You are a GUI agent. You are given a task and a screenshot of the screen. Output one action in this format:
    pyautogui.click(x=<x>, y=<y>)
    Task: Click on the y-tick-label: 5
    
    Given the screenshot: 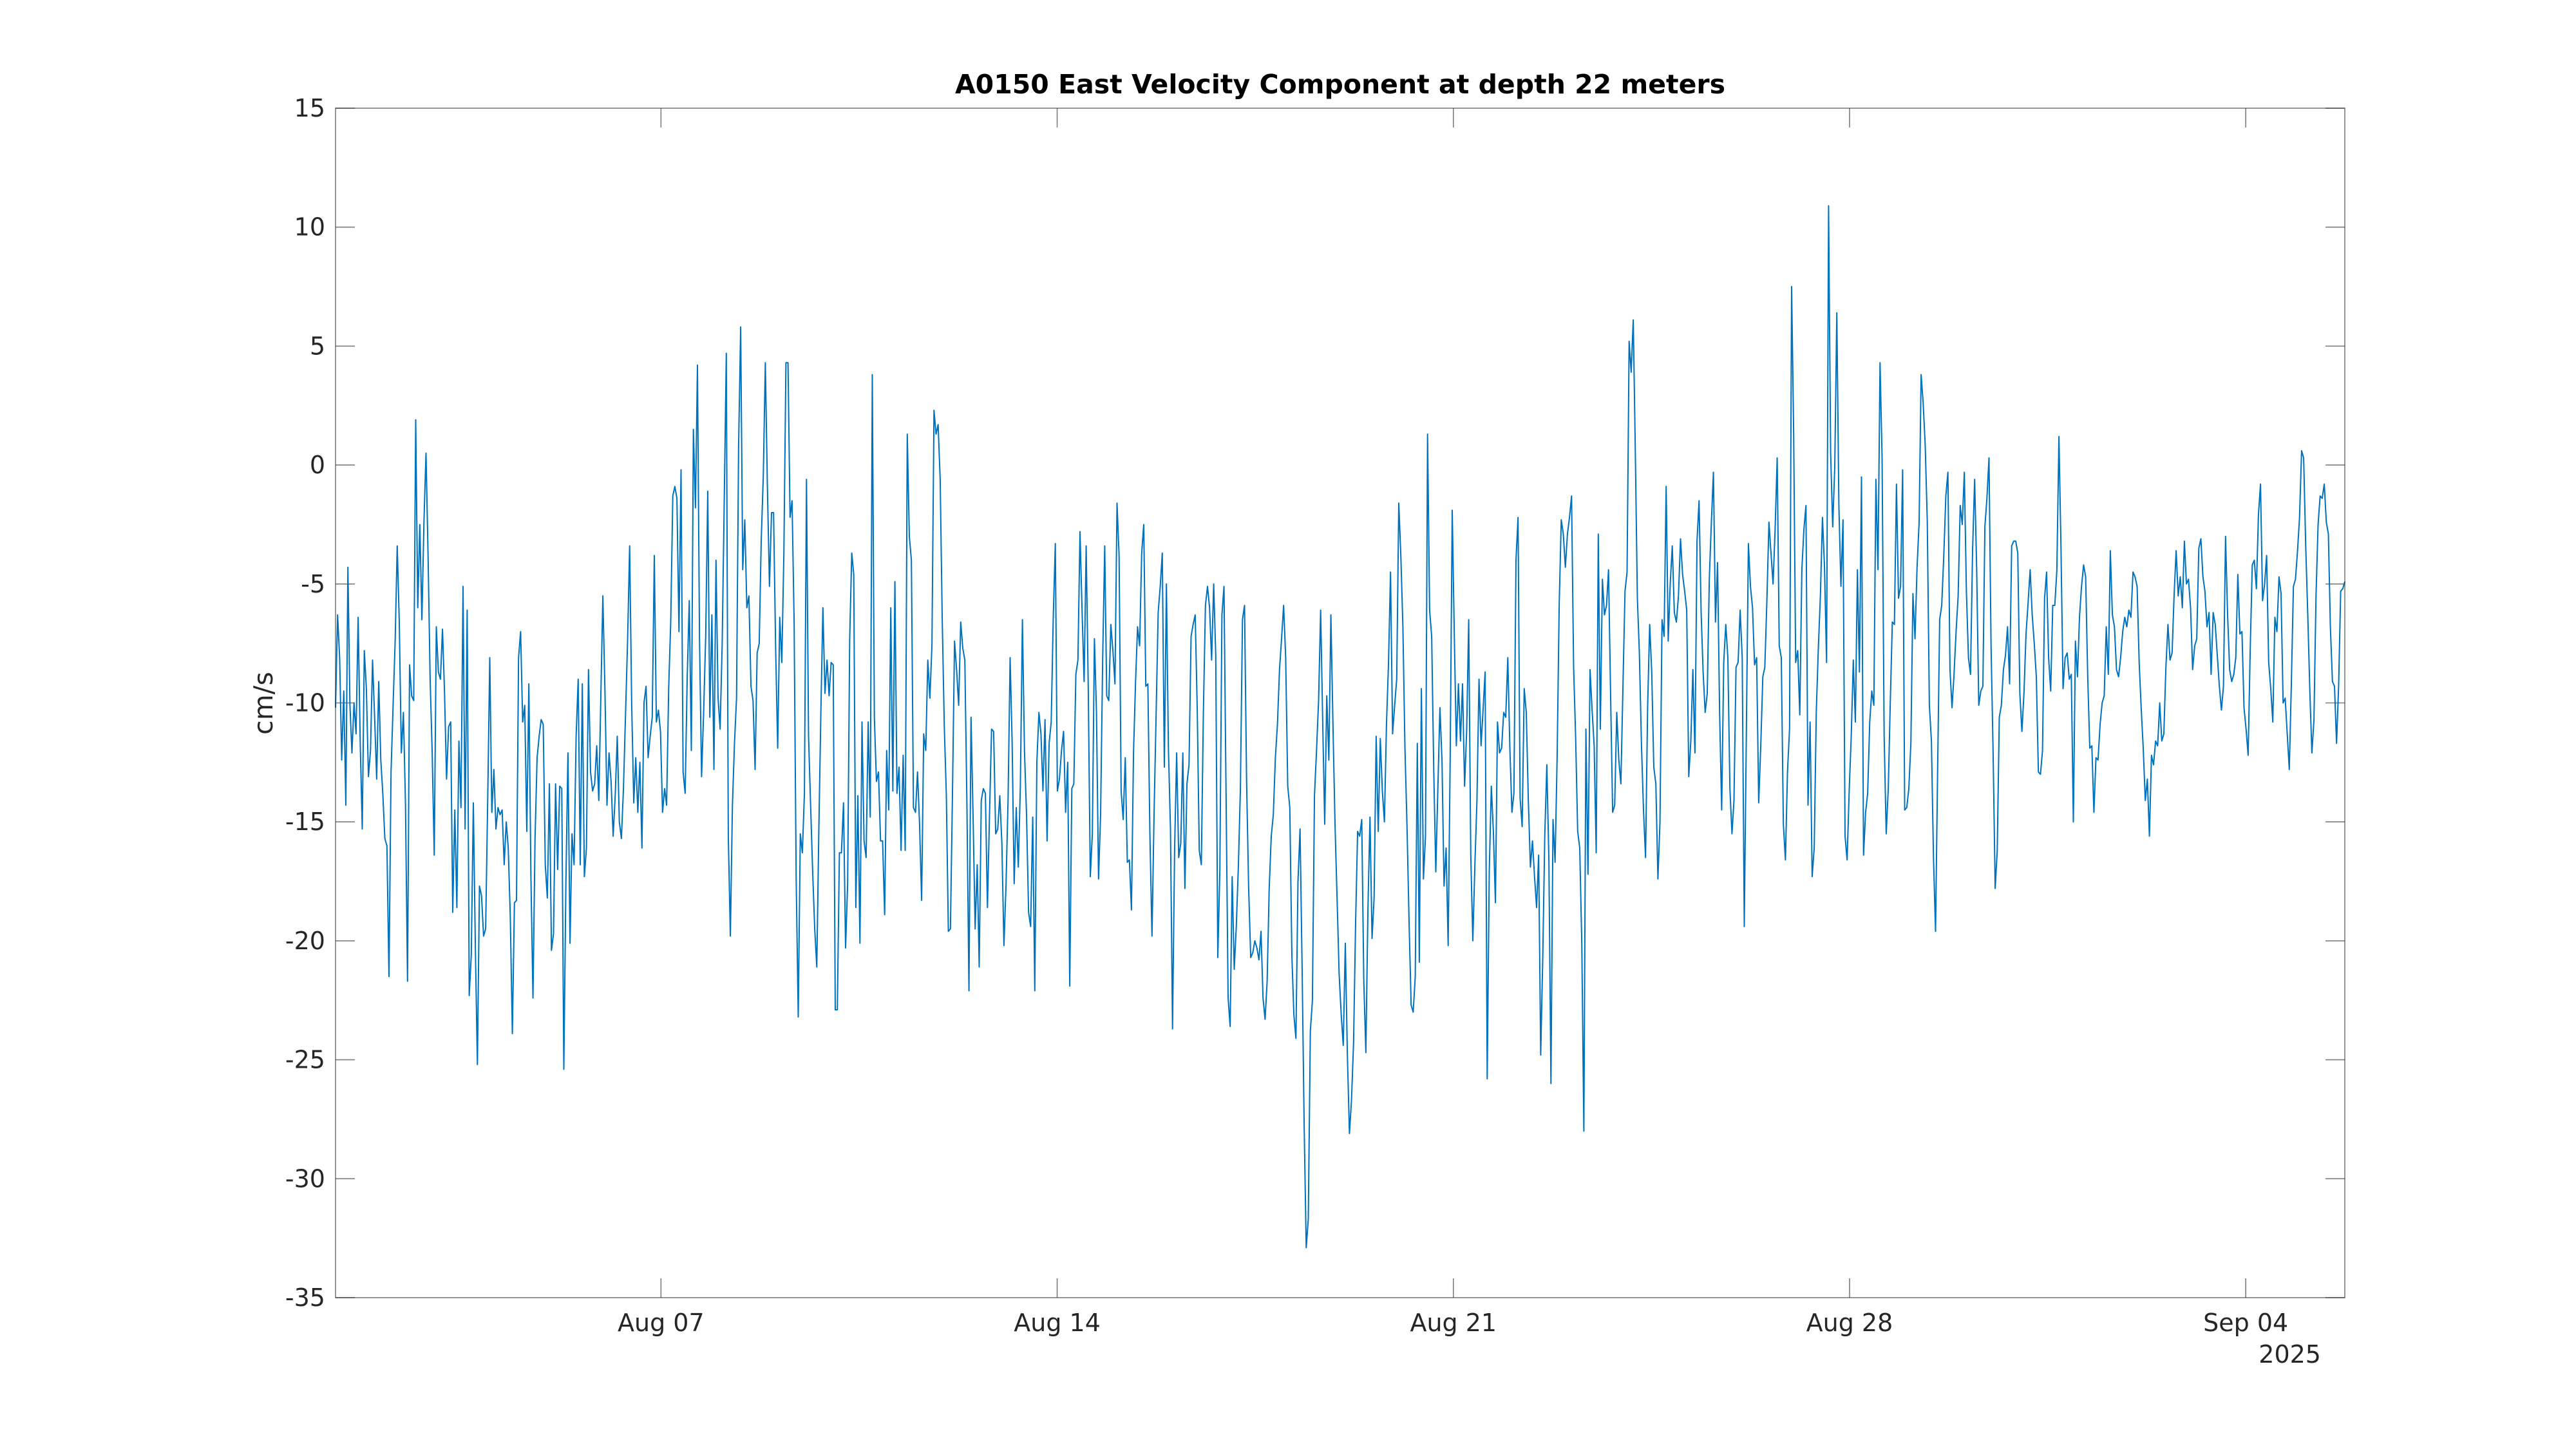 What is the action you would take?
    pyautogui.click(x=318, y=346)
    